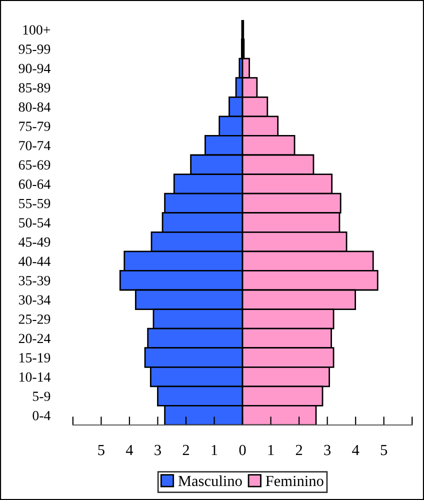 The height and width of the screenshot is (500, 424). I want to click on y-tick-label: 85-89, so click(34, 87).